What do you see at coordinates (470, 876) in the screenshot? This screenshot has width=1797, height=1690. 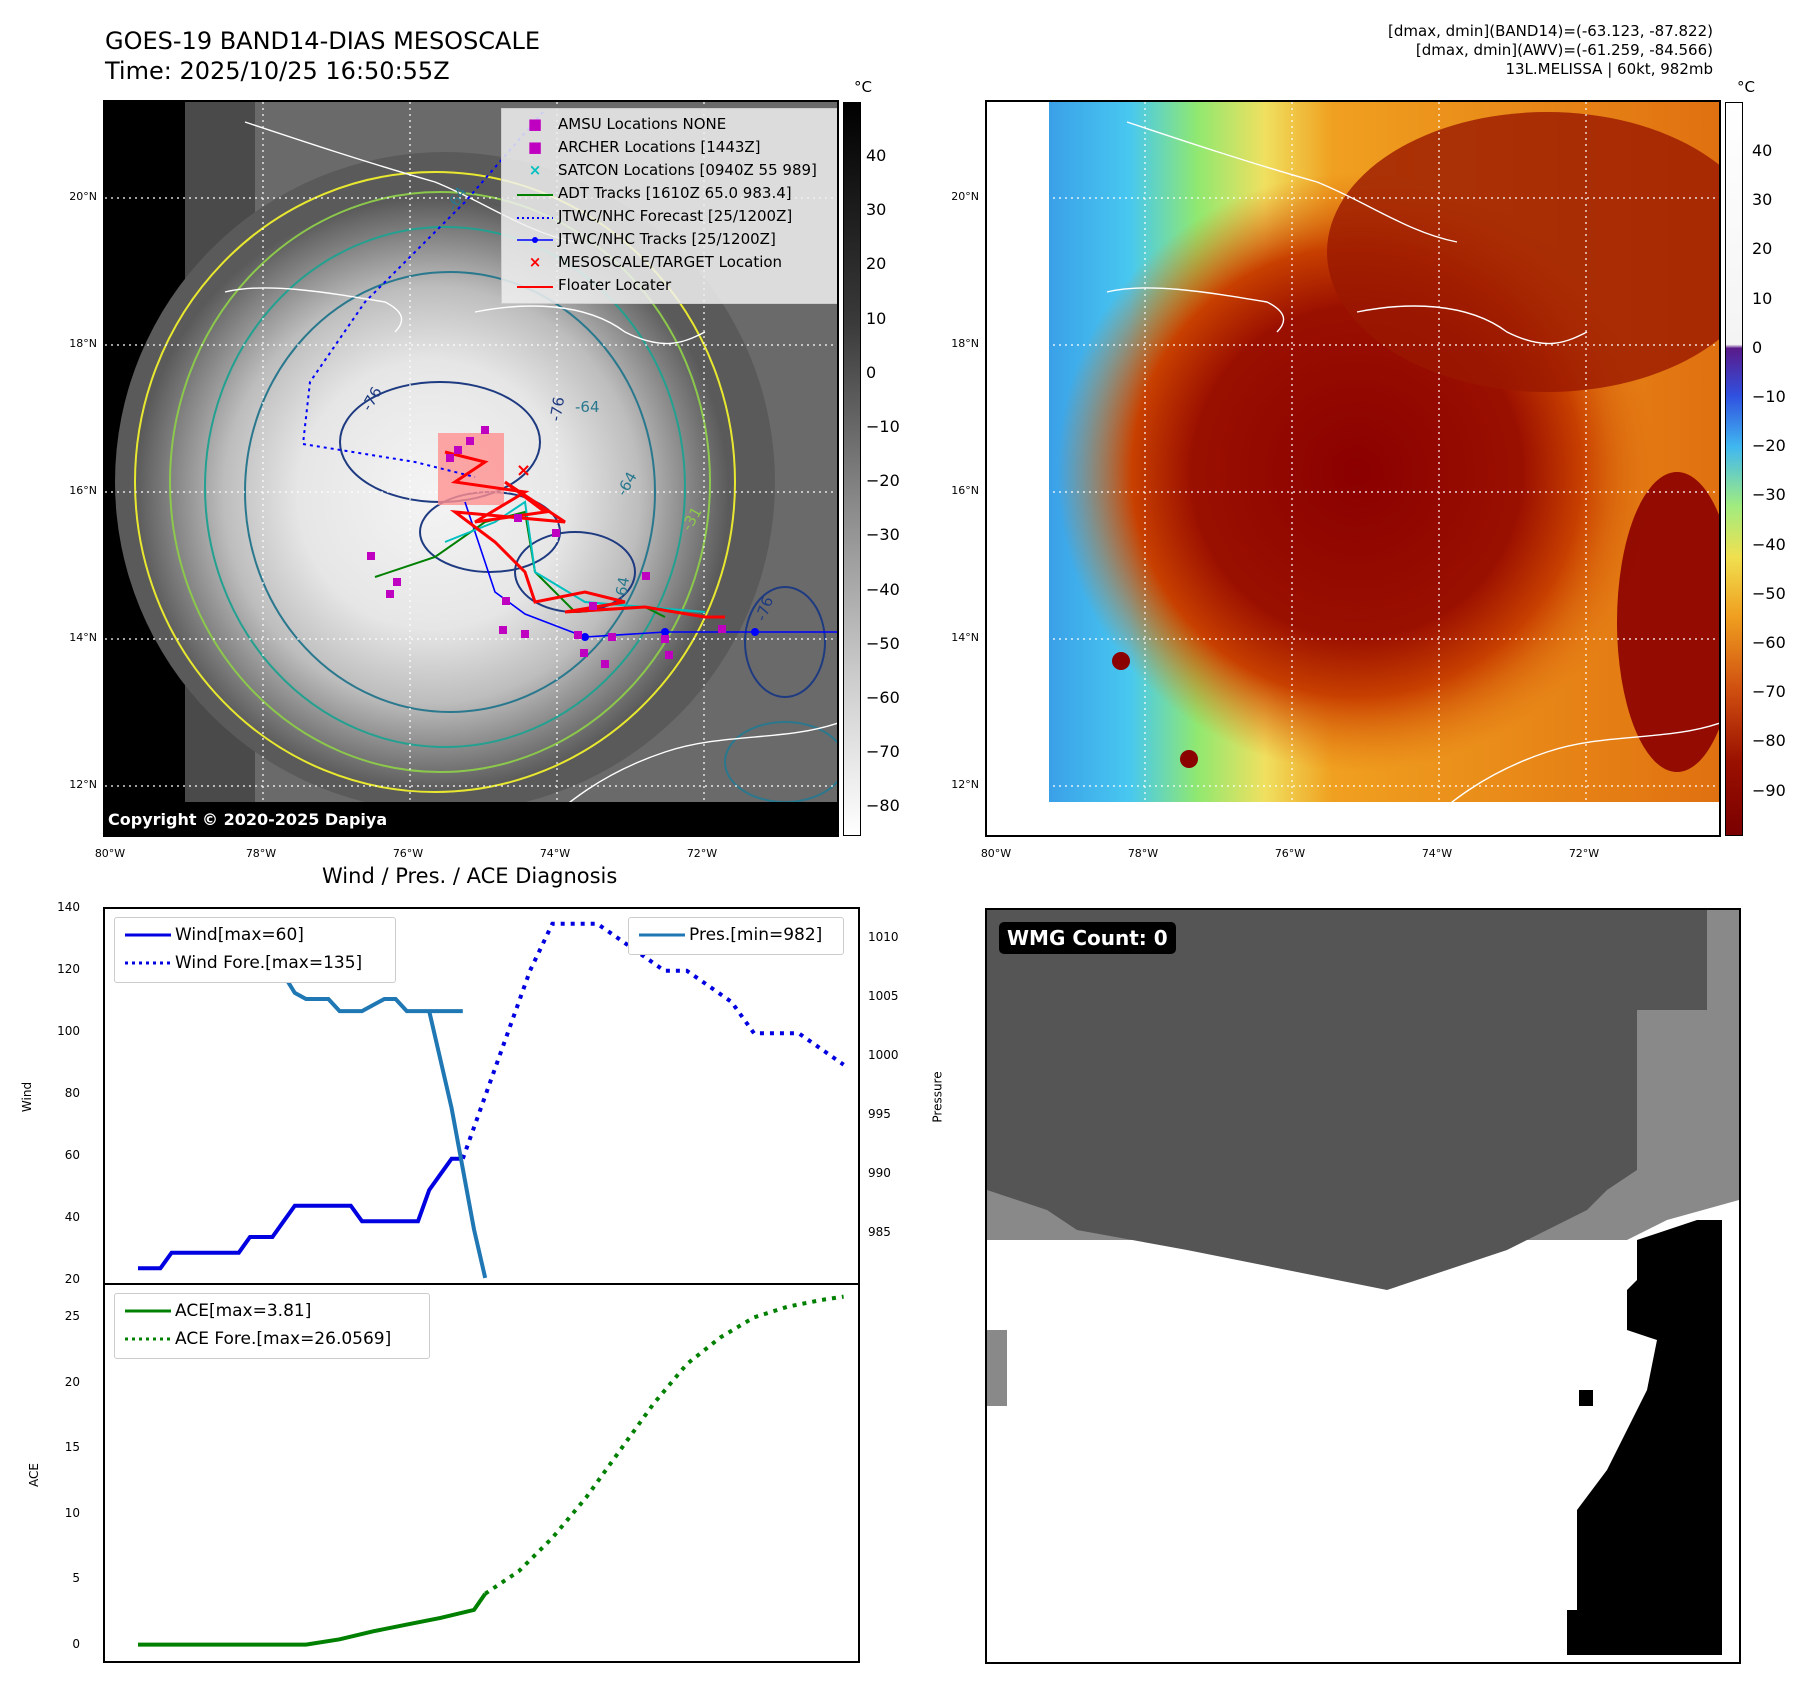 I see `diagnosis-title: Wind / Pres. / ACE Diagnosis` at bounding box center [470, 876].